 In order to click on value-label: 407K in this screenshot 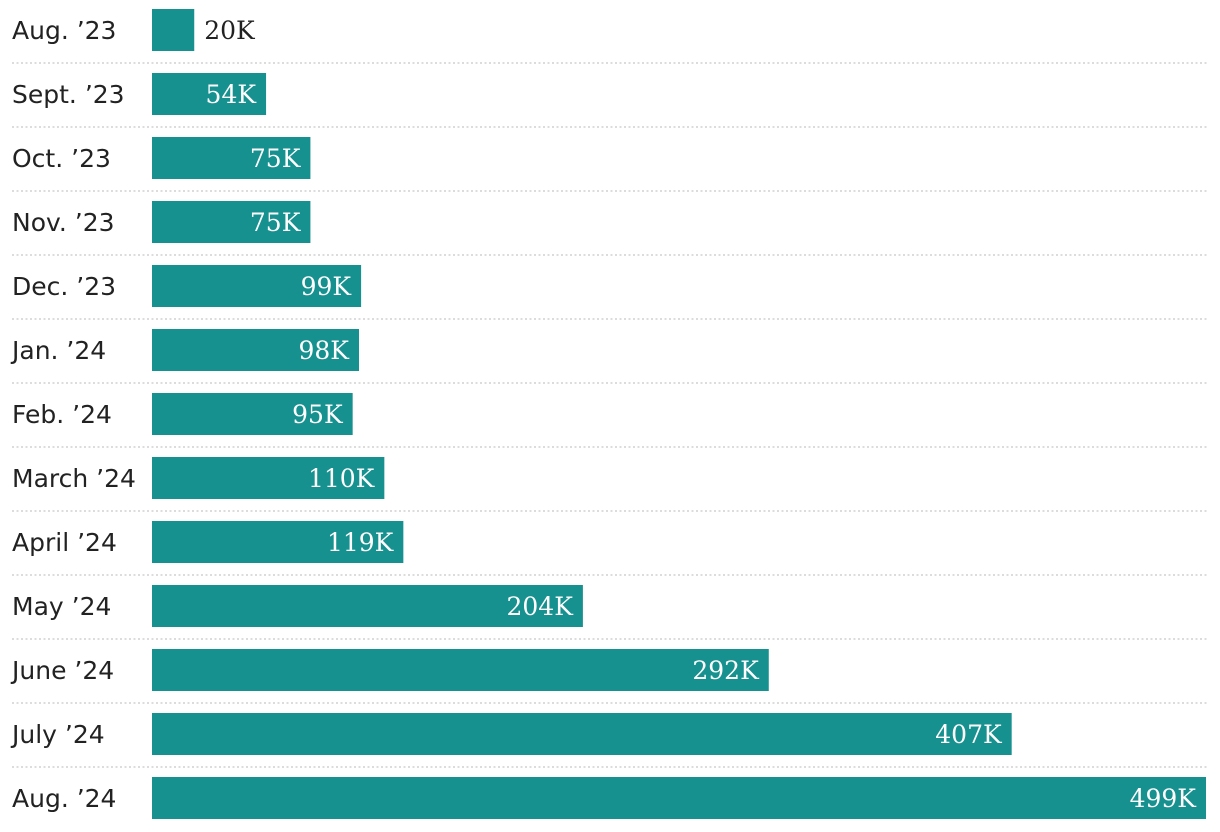, I will do `click(969, 734)`.